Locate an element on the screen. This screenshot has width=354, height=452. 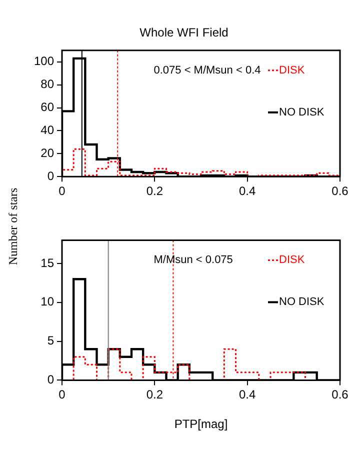
y-tick-label: 5 is located at coordinates (50, 341).